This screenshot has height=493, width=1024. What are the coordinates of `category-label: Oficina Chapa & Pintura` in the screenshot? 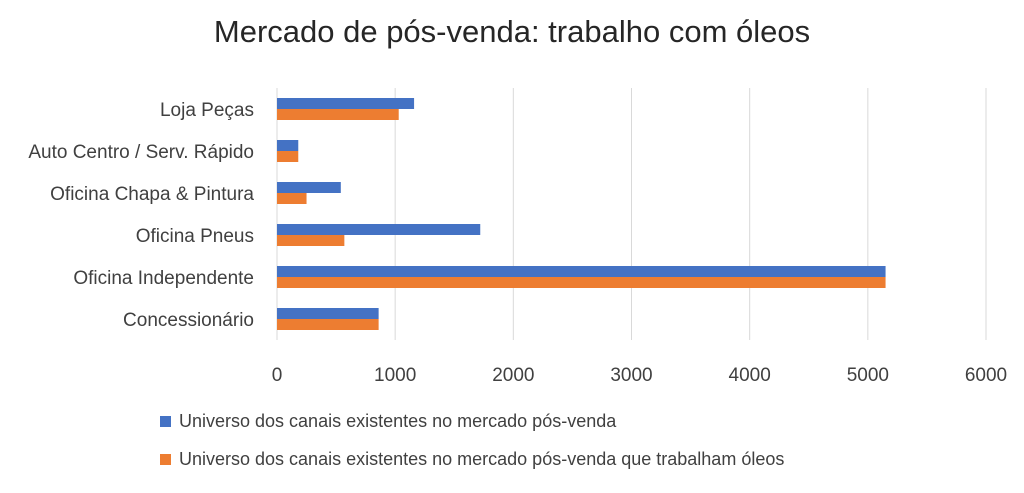 It's located at (152, 194).